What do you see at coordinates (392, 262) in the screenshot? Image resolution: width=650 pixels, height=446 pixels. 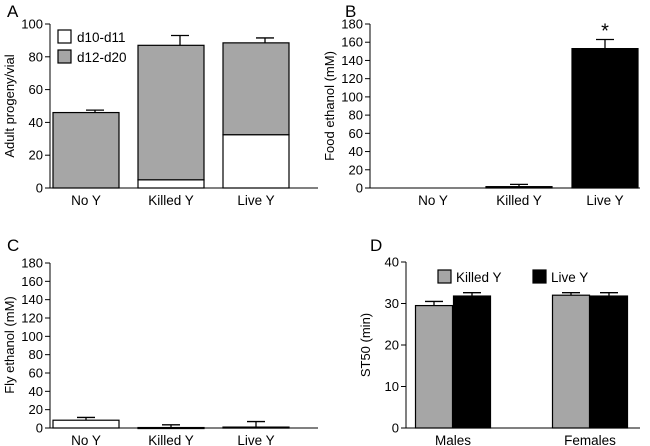 I see `panel-d-y-tick-label: 40` at bounding box center [392, 262].